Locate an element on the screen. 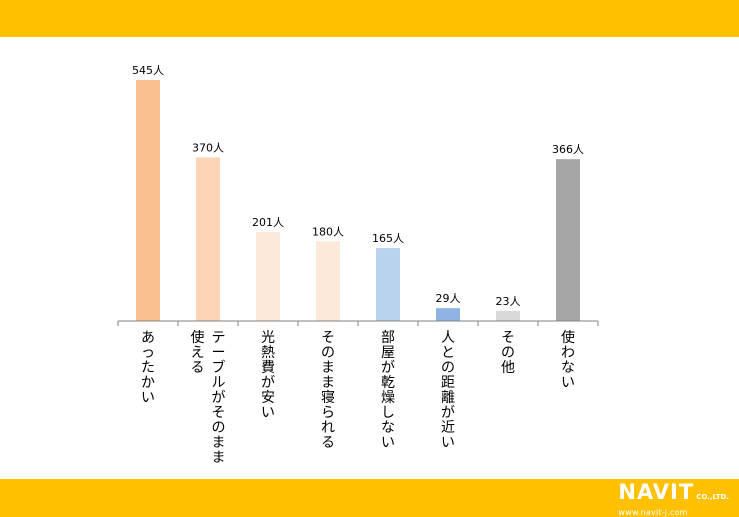 The width and height of the screenshot is (739, 517). category-label-char: 費 is located at coordinates (268, 368).